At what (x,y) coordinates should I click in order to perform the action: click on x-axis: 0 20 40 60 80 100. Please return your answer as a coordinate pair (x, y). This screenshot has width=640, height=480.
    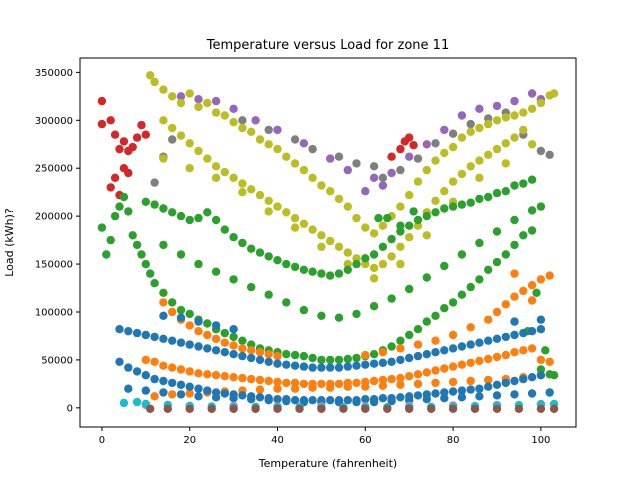
    Looking at the image, I should click on (324, 436).